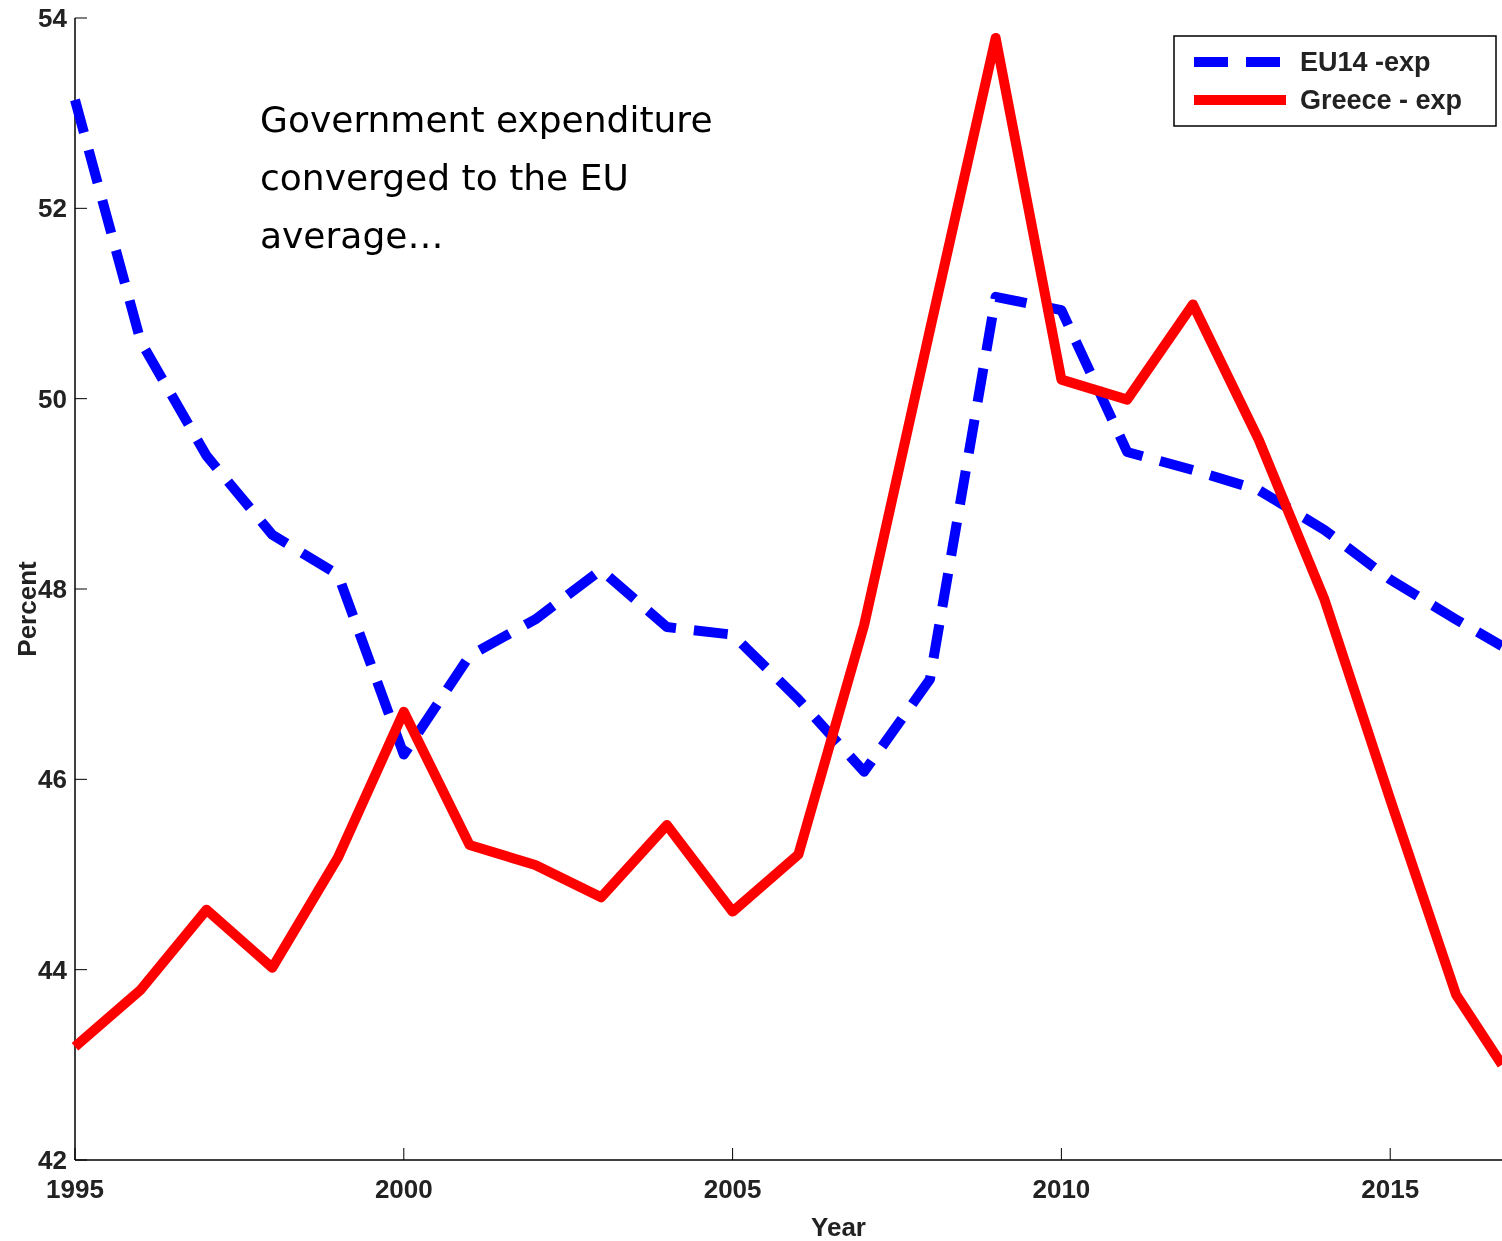 This screenshot has height=1241, width=1502. What do you see at coordinates (1381, 100) in the screenshot?
I see `legend-label: Greece - exp` at bounding box center [1381, 100].